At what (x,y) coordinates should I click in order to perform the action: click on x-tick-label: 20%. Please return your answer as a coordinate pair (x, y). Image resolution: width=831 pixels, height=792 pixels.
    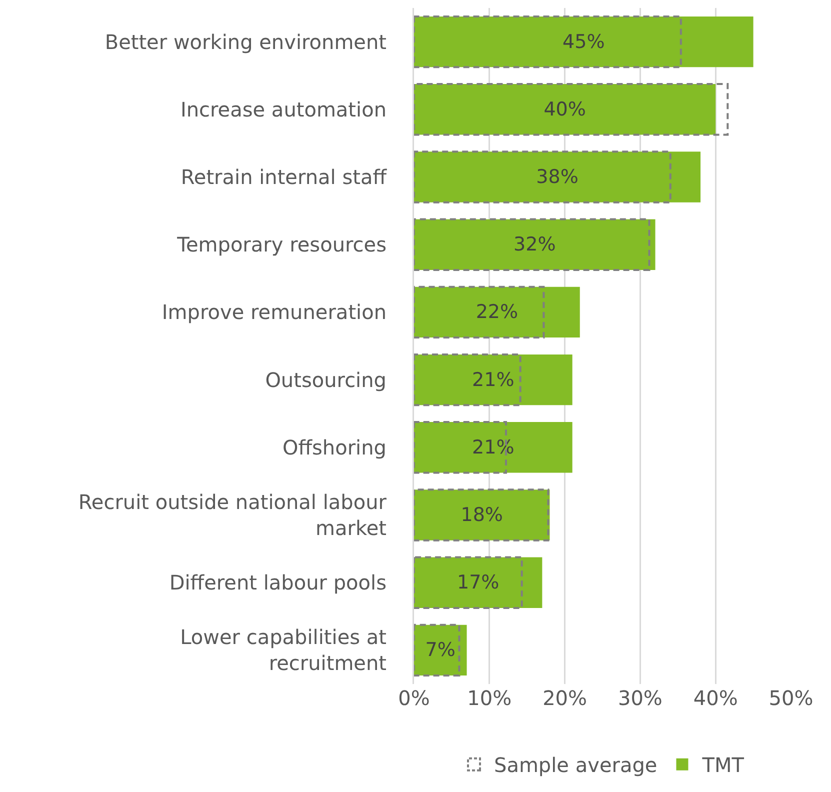
    Looking at the image, I should click on (565, 698).